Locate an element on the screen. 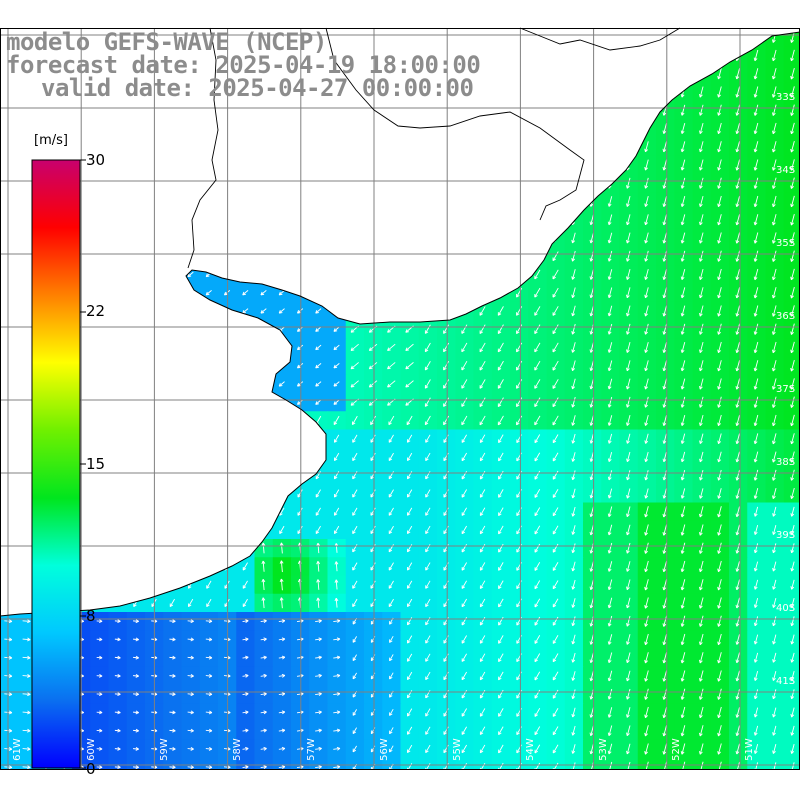 The width and height of the screenshot is (800, 800). longitude-label: 51W is located at coordinates (749, 749).